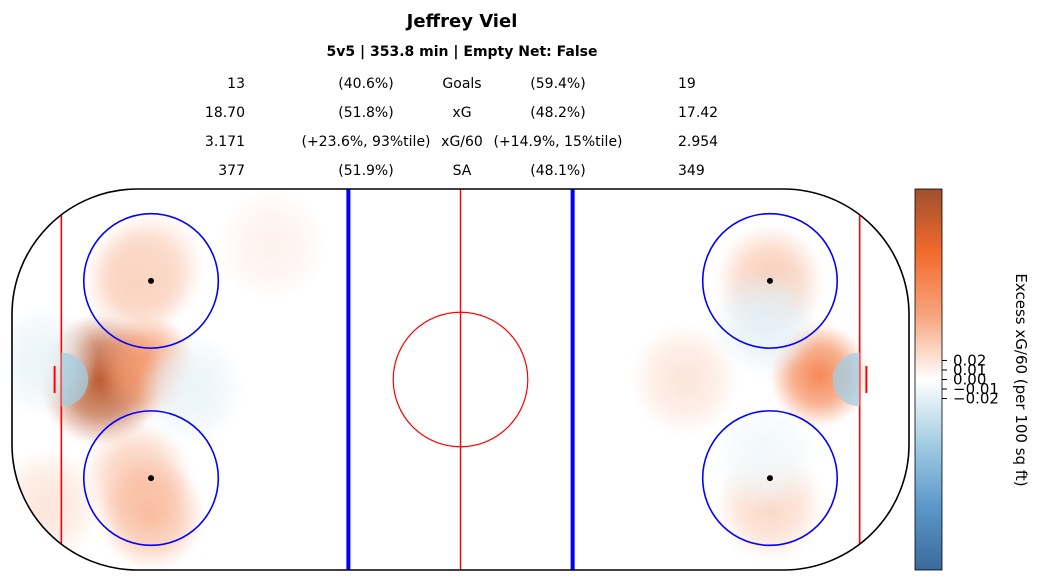  I want to click on crease-left, so click(75, 379).